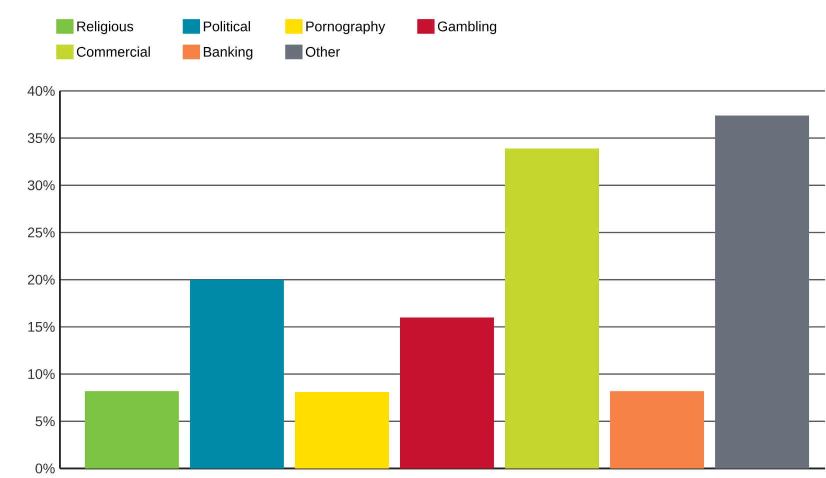 The image size is (826, 478). I want to click on y-tick-label: 30%, so click(41, 185).